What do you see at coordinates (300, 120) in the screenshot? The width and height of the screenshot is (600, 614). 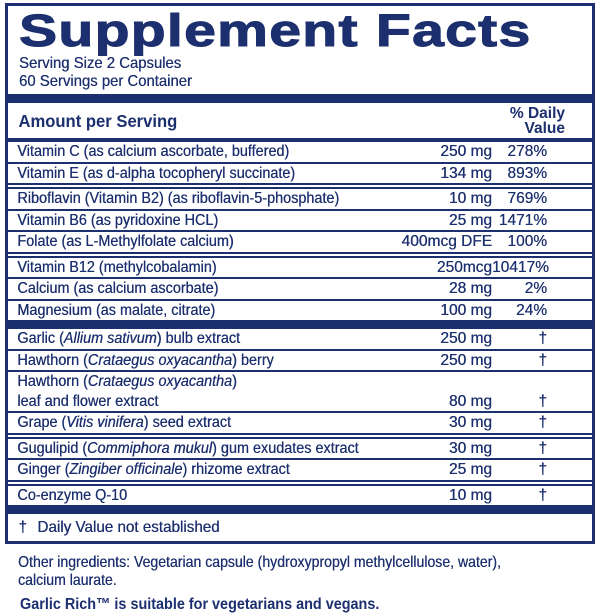 I see `column-header-row: Amount per Serving % Daily Value` at bounding box center [300, 120].